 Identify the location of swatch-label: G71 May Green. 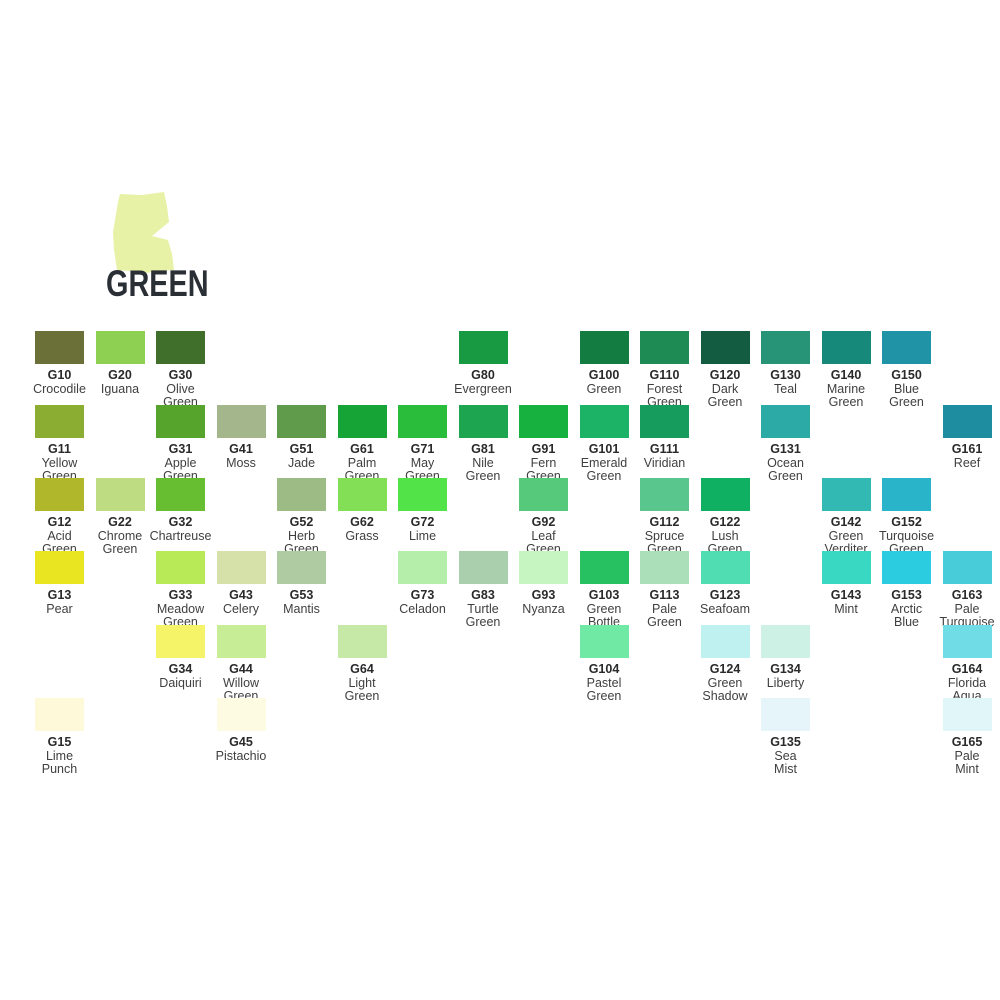
(422, 463).